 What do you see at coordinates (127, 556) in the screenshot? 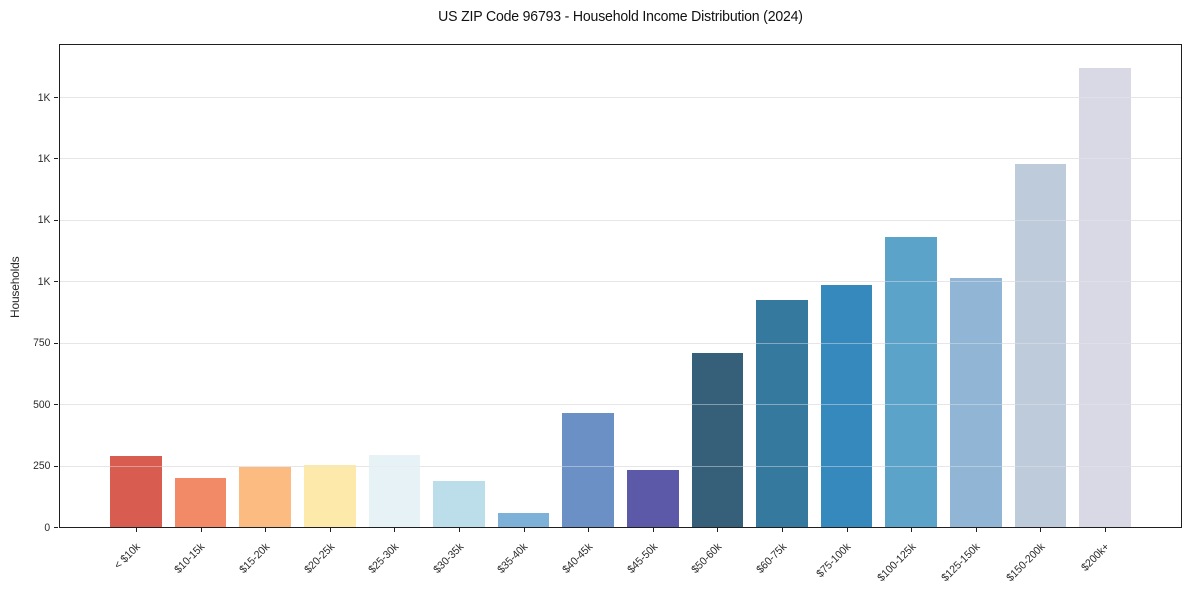
I see `x-tick-label: < $10k` at bounding box center [127, 556].